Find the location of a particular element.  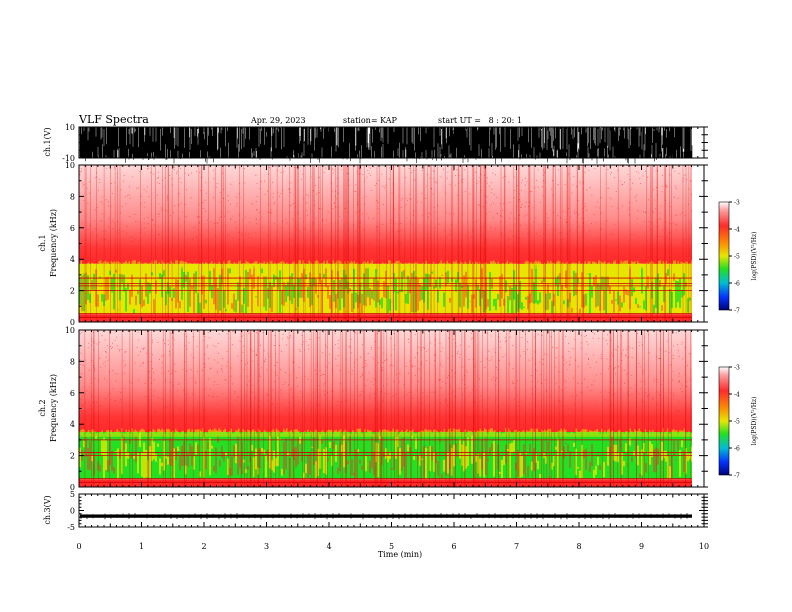

x-tick-label: 7 is located at coordinates (516, 546).